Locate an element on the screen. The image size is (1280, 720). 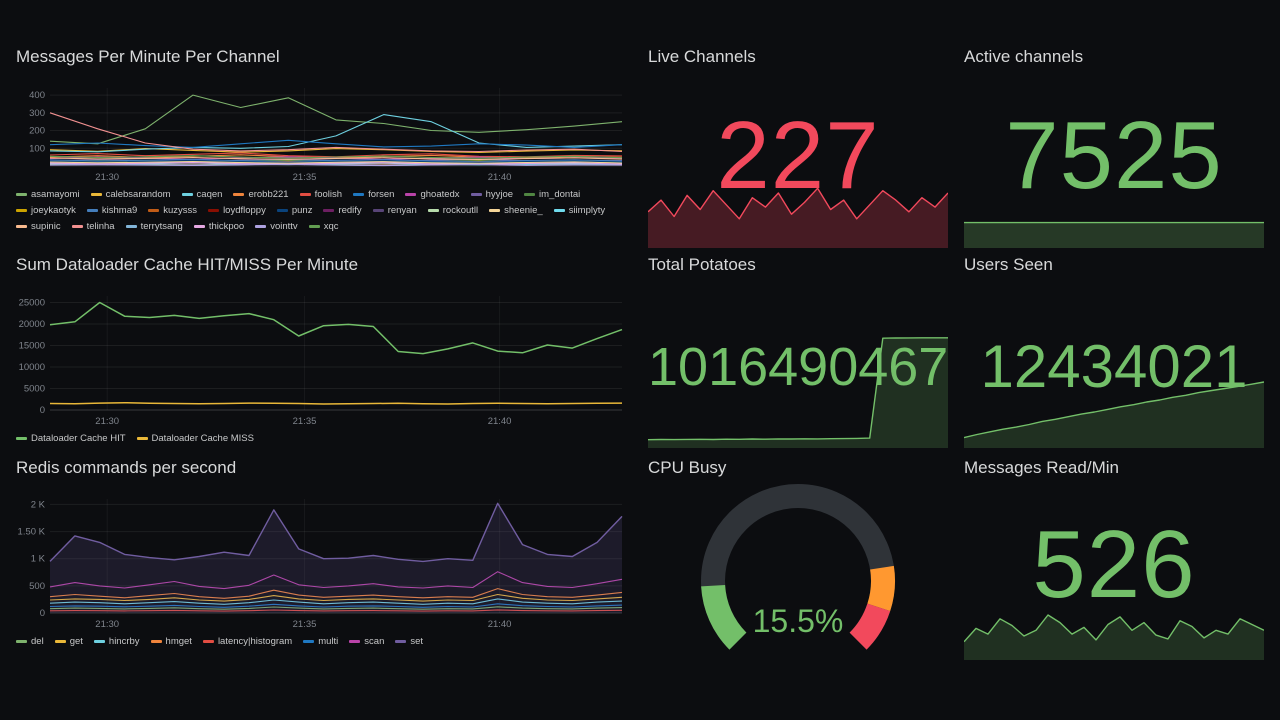
legend-item-foolish: foolish is located at coordinates (320, 194).